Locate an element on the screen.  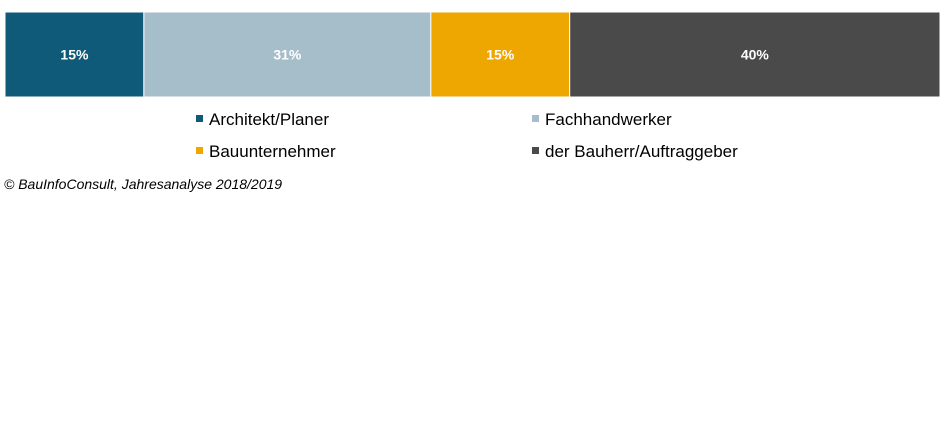
legend-label-4: der Bauherr/Auftraggeber is located at coordinates (641, 151).